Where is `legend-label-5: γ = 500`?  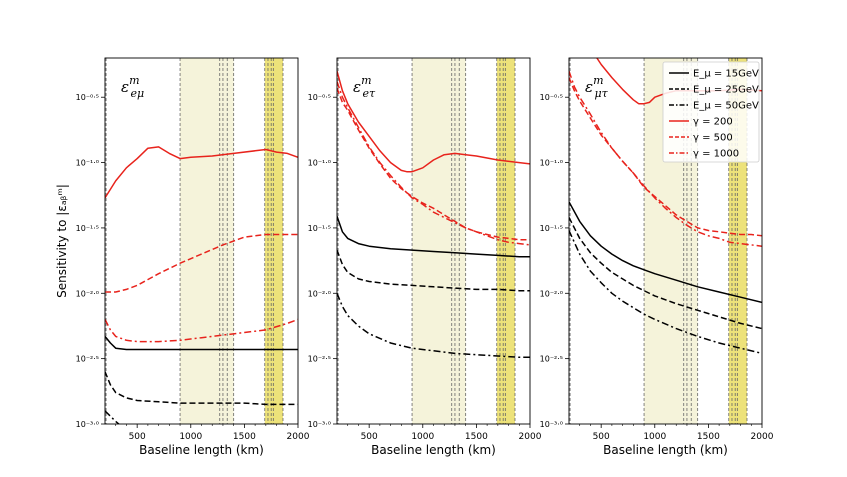 legend-label-5: γ = 500 is located at coordinates (713, 138).